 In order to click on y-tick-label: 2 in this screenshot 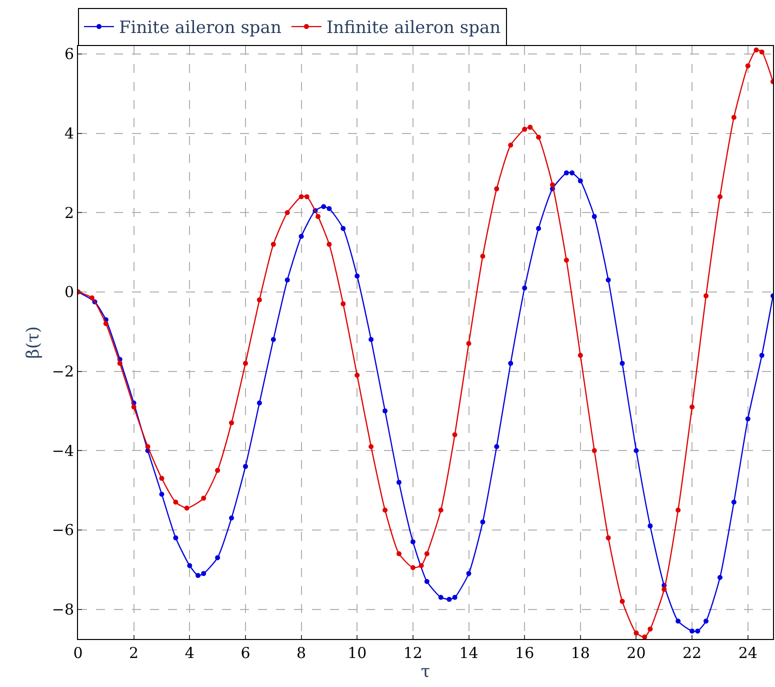, I will do `click(69, 213)`.